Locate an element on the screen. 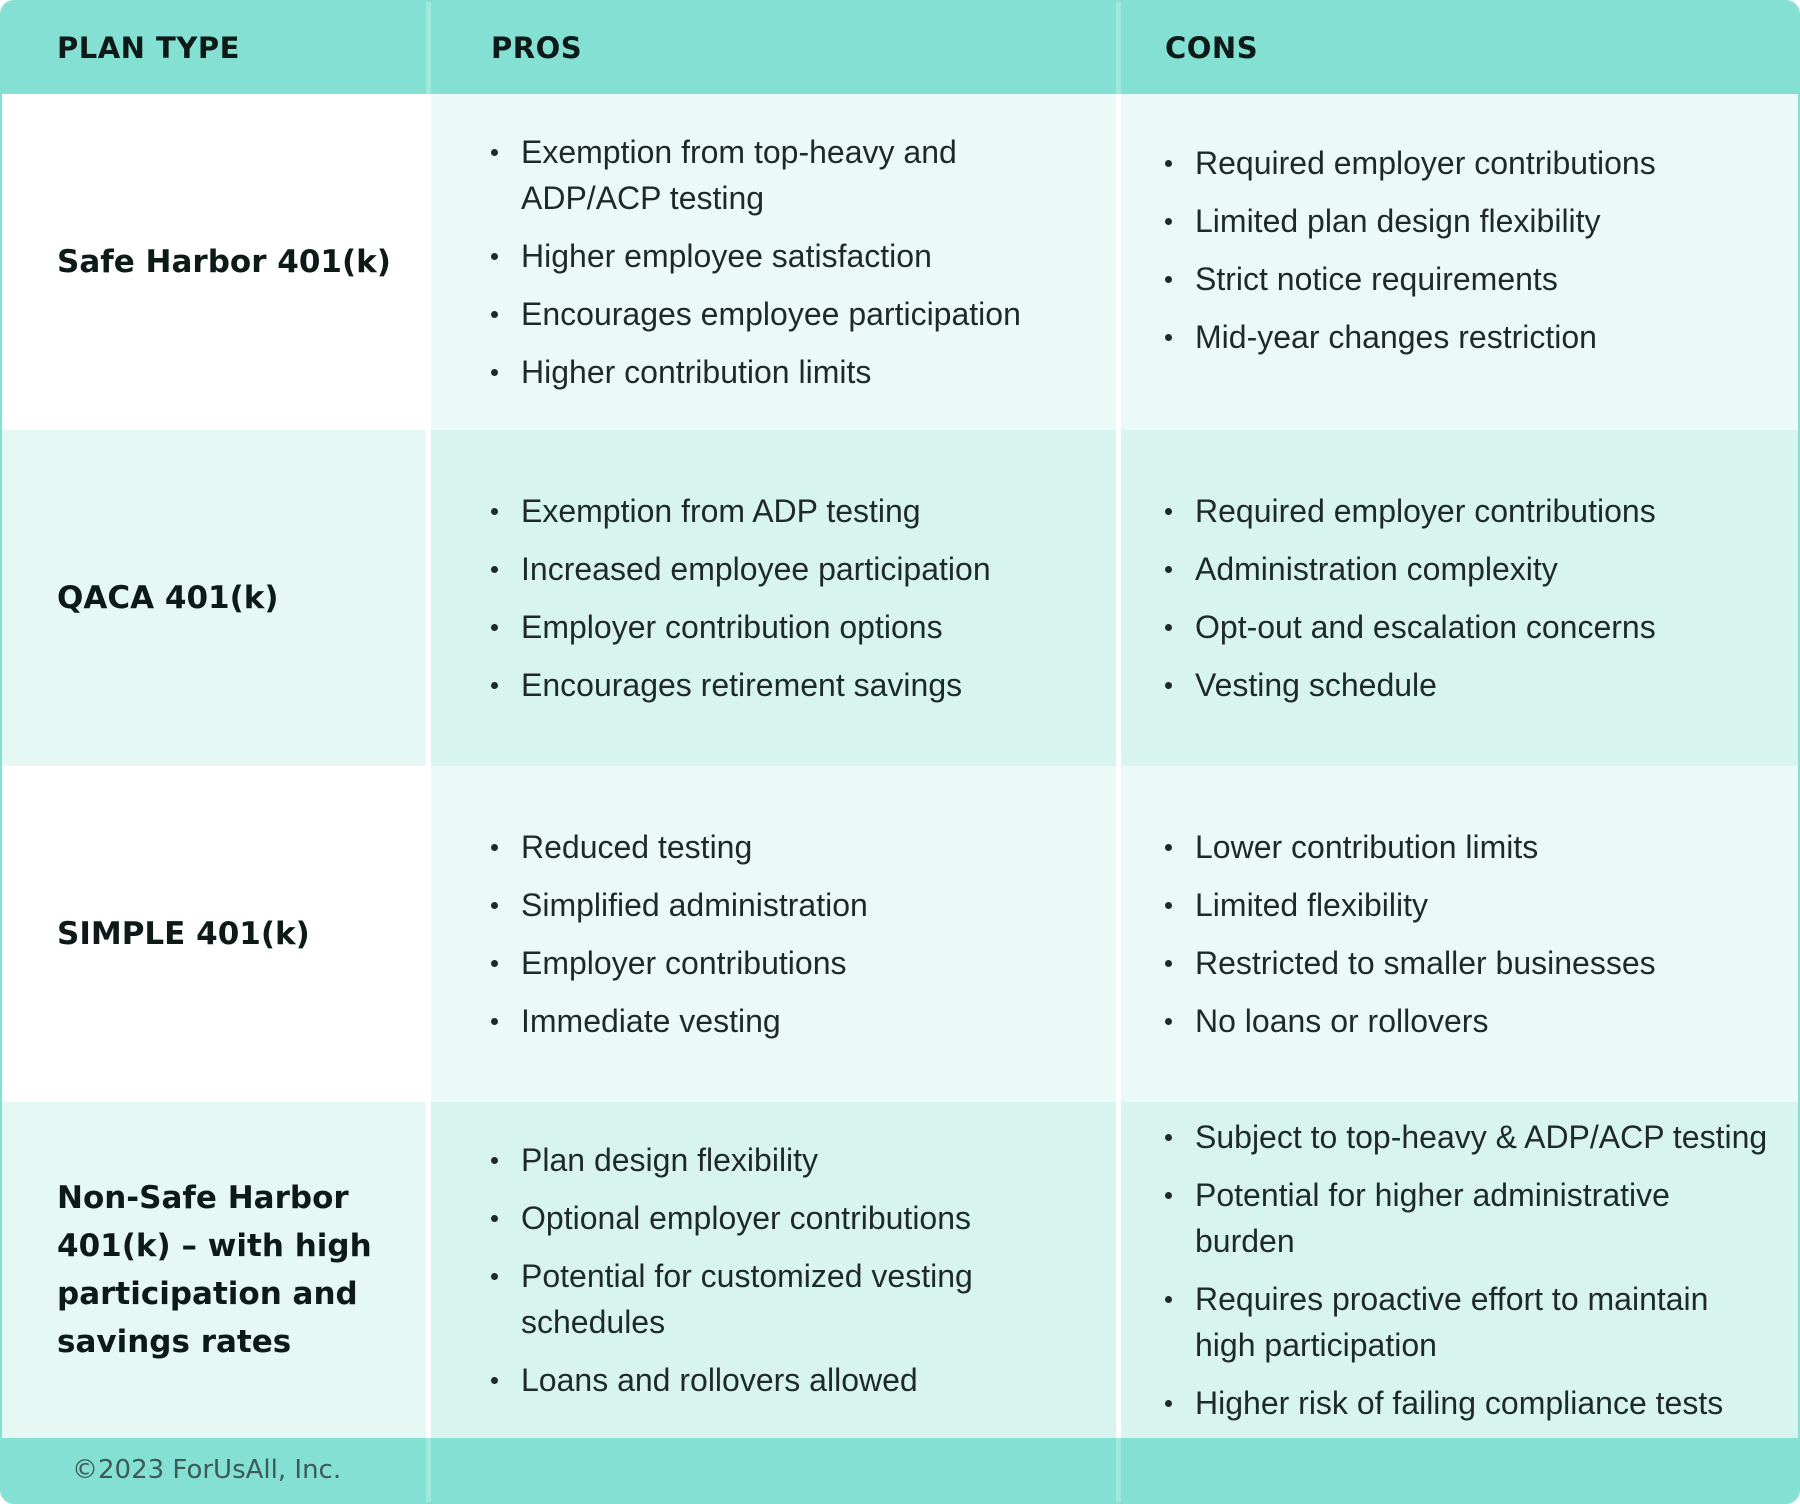  list-item: Immediate vesting is located at coordinates (679, 1021).